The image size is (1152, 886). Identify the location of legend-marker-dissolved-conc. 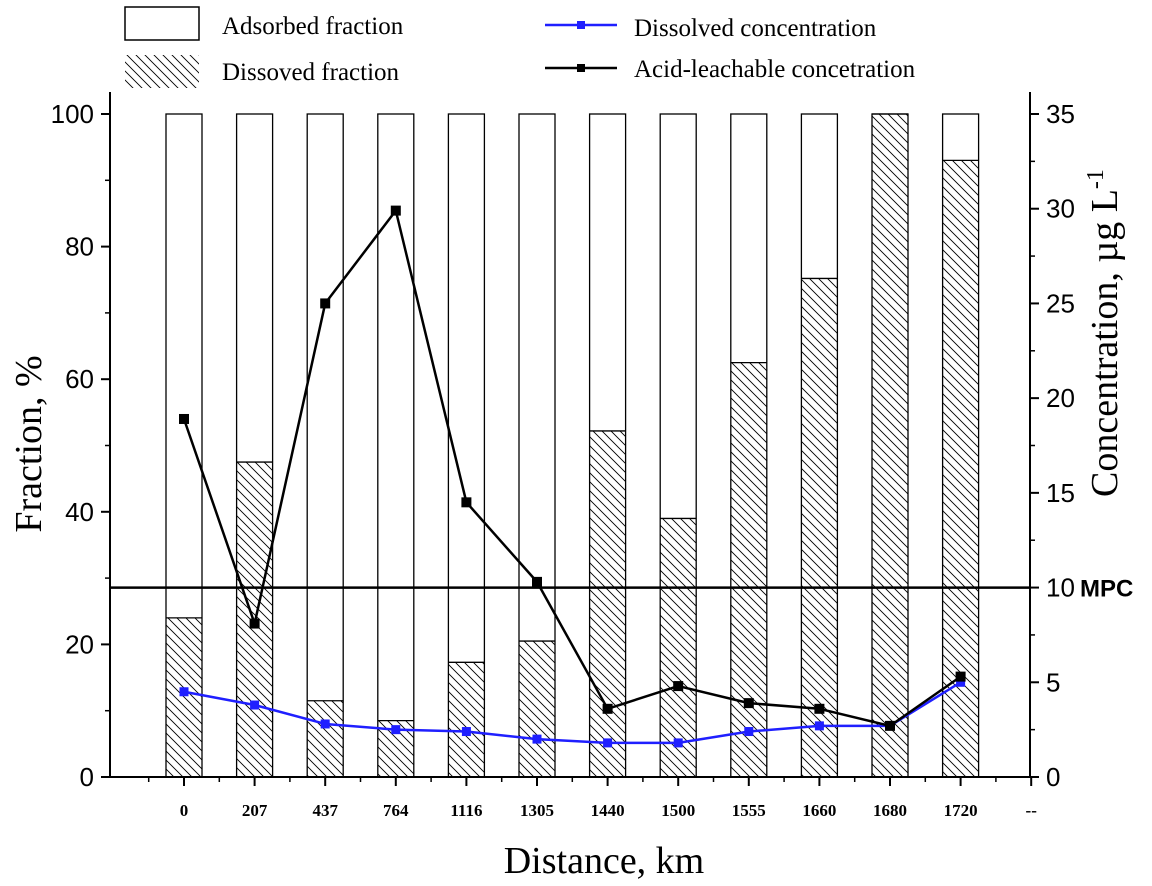
(581, 25).